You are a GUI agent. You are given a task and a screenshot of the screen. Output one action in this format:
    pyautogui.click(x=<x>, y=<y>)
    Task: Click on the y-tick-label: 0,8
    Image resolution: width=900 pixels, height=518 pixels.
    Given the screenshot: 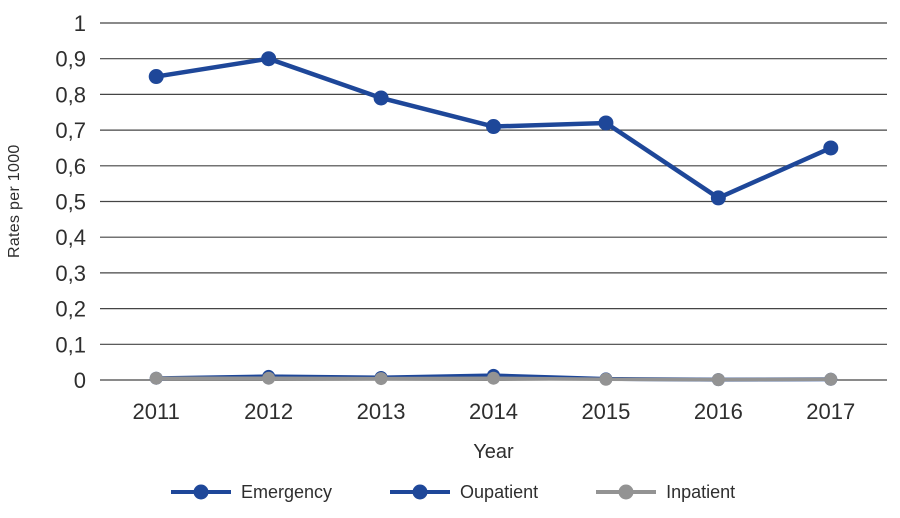 What is the action you would take?
    pyautogui.click(x=70, y=94)
    